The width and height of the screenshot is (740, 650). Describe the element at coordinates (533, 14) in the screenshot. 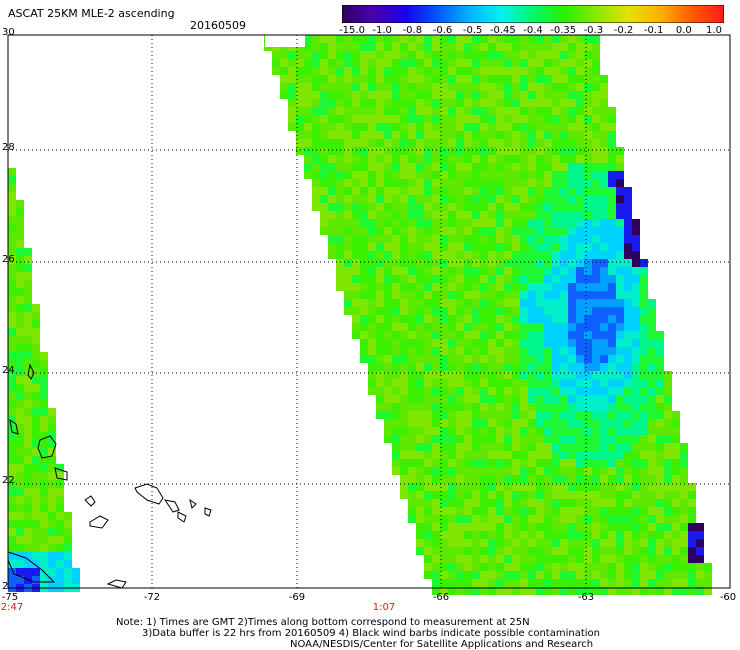

I see `colorbar` at that location.